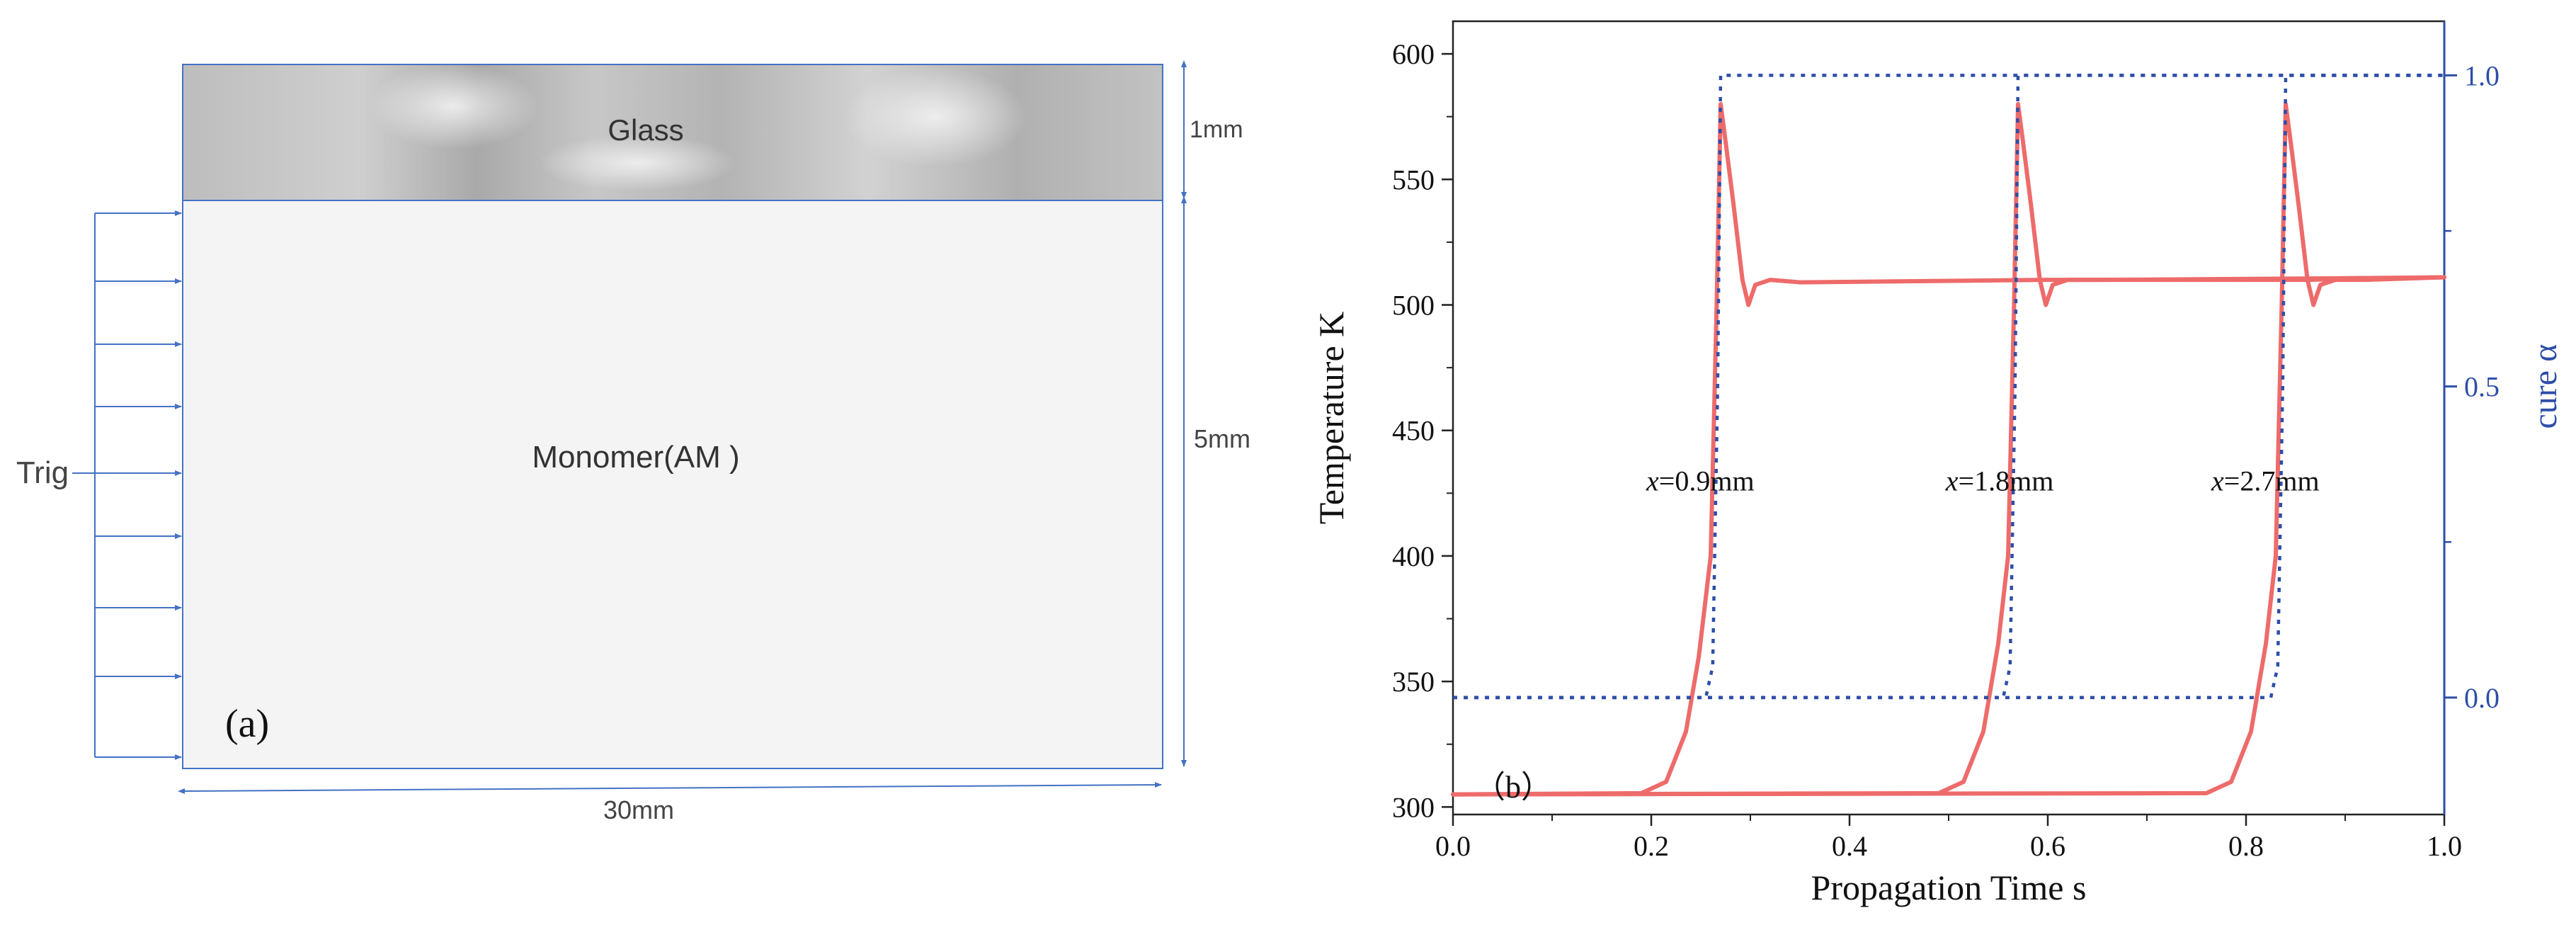  I want to click on y2-axis-ticks: 0.0 0.5 1.0, so click(2472, 387).